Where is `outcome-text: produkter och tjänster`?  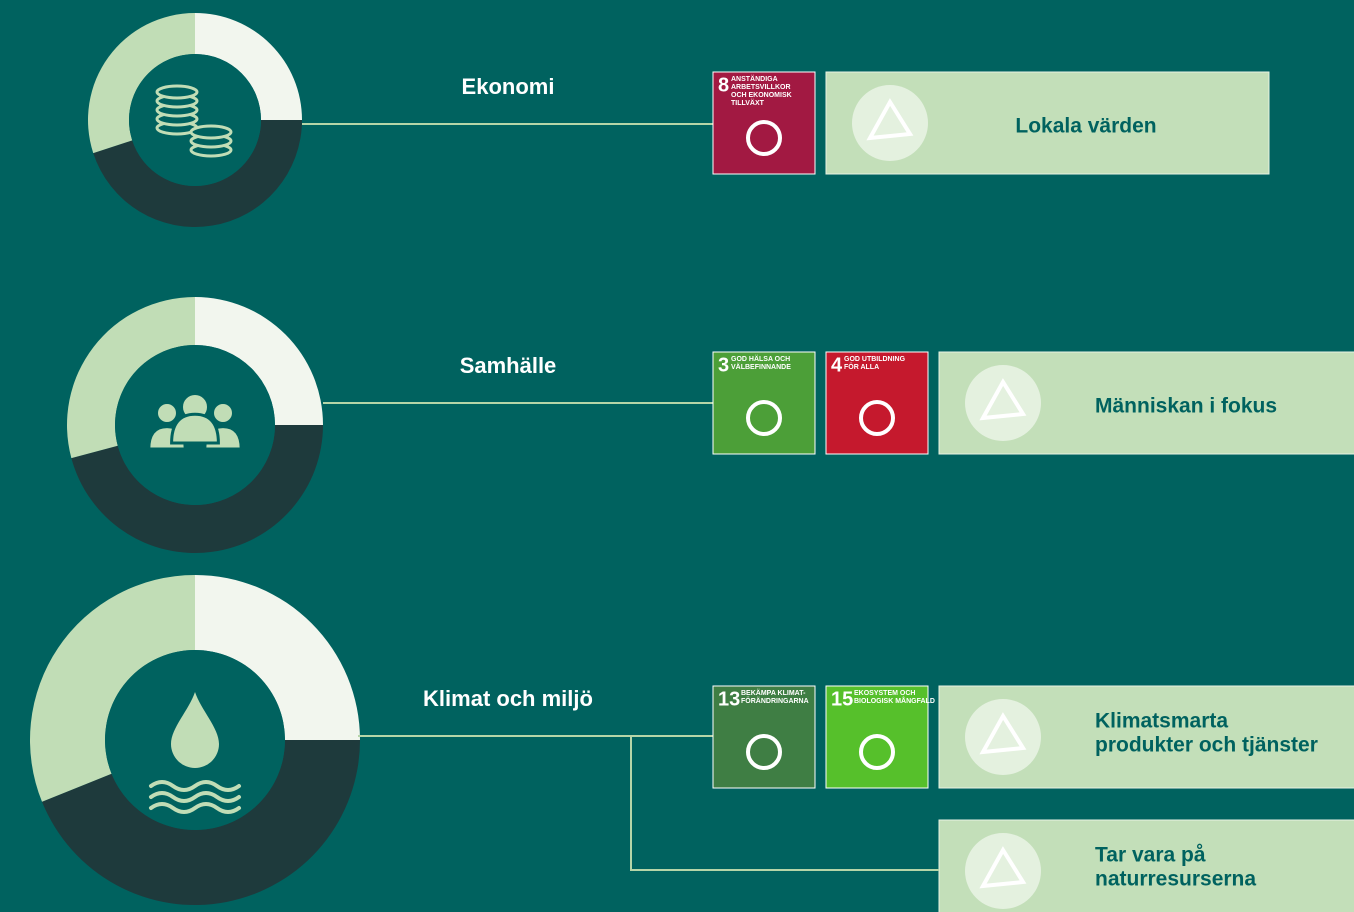
outcome-text: produkter och tjänster is located at coordinates (1206, 745).